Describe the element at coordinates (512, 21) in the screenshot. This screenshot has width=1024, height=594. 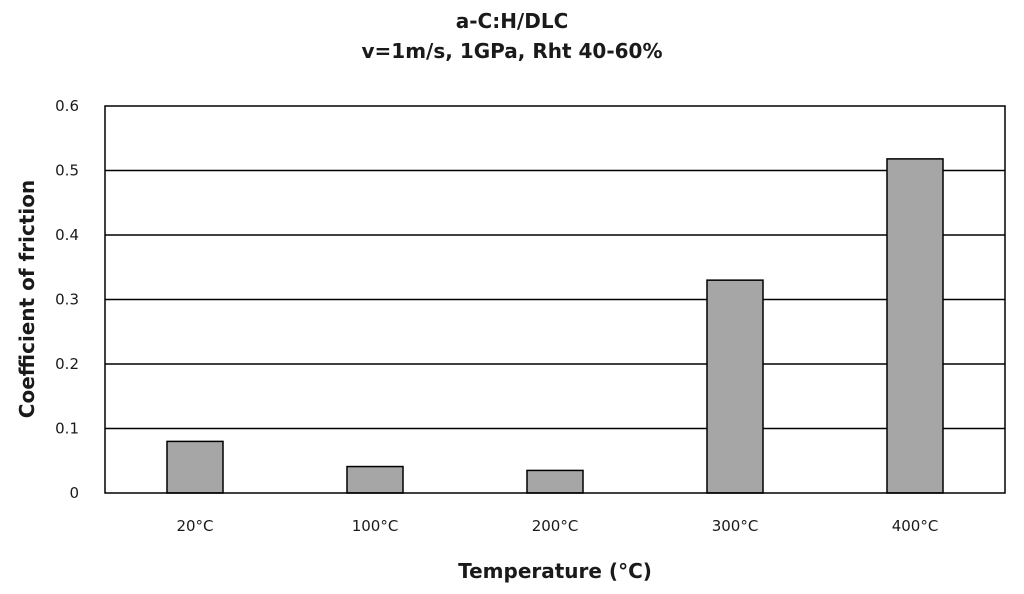
I see `chart-title: a-C:H/DLC` at that location.